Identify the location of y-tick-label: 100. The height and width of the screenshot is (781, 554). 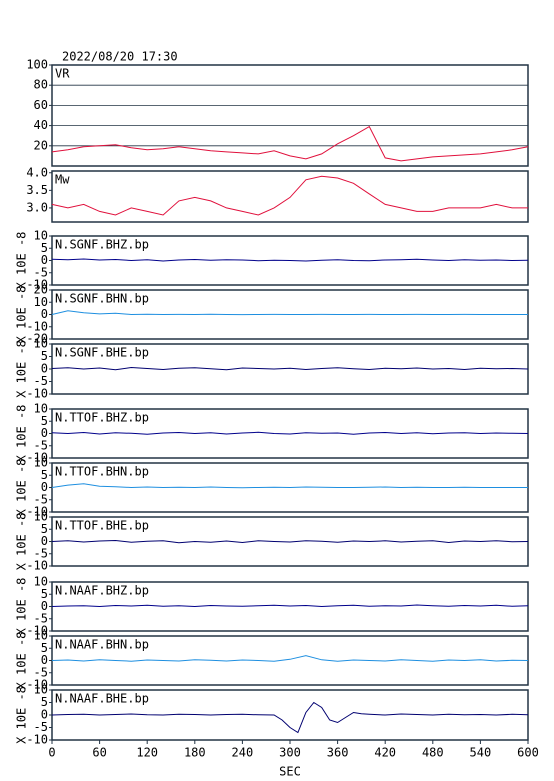
(37, 65).